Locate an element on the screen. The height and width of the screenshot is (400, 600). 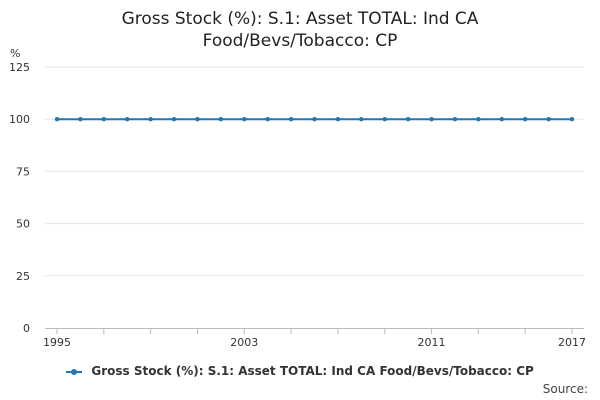
y-tick-label: 75 is located at coordinates (23, 171).